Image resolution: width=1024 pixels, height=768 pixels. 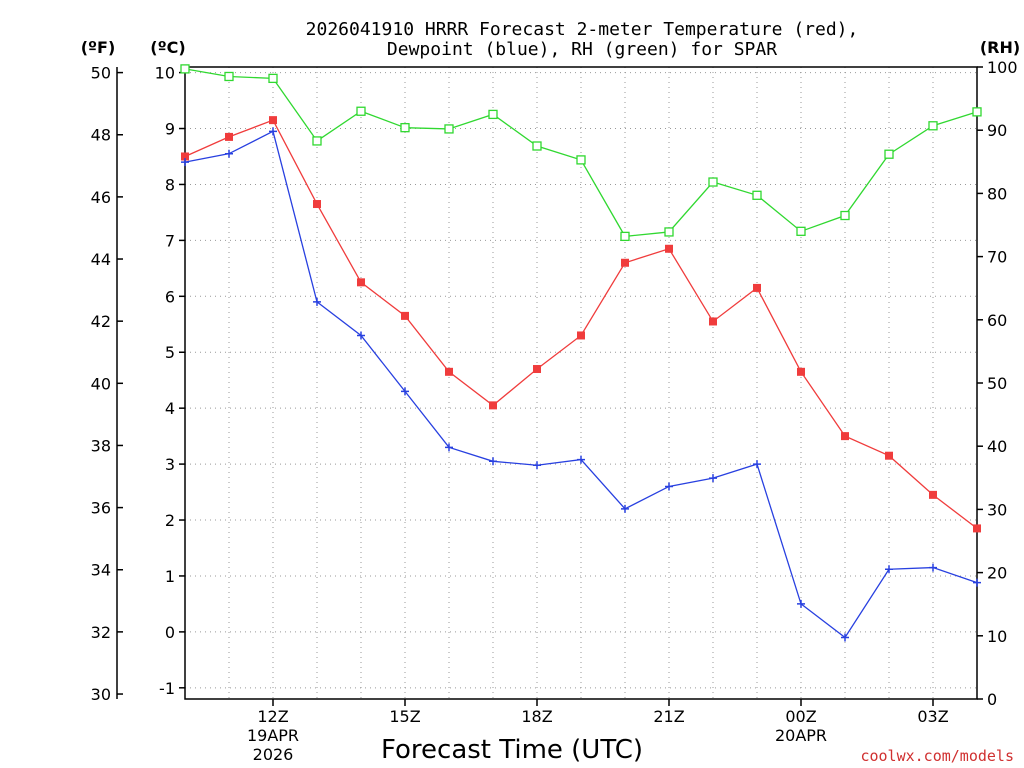 I want to click on celsius-tick-label: 2, so click(x=170, y=520).